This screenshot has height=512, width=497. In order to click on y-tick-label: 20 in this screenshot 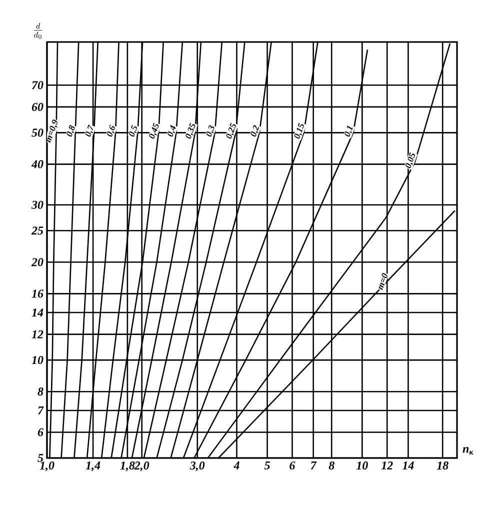, I will do `click(37, 262)`.